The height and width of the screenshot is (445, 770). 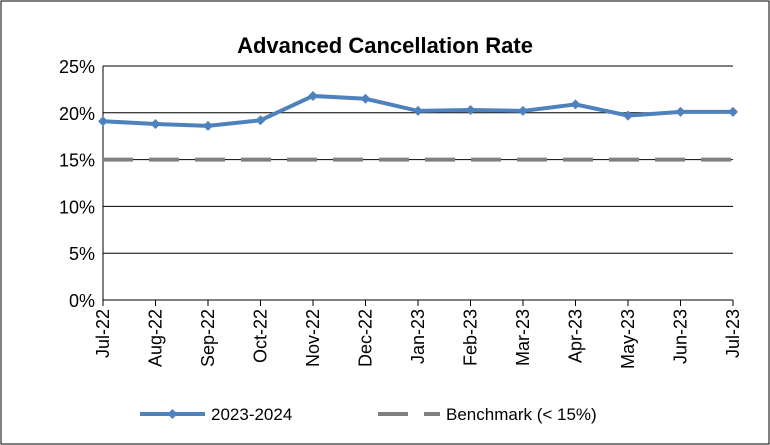 I want to click on y-tick-label: 10%, so click(x=77, y=207).